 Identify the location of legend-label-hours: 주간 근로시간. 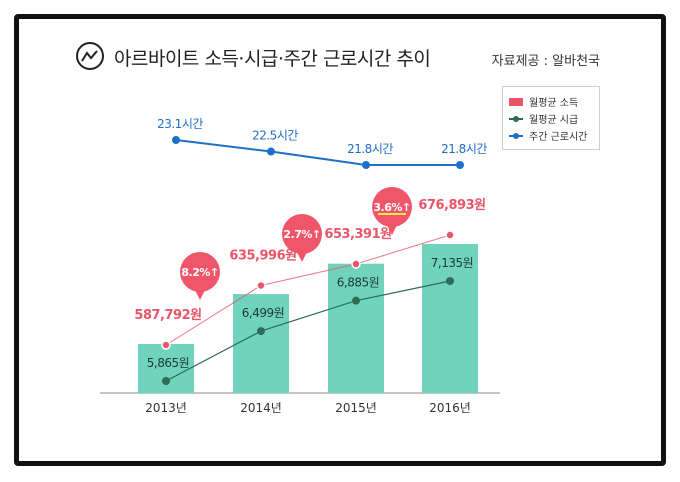
(558, 137).